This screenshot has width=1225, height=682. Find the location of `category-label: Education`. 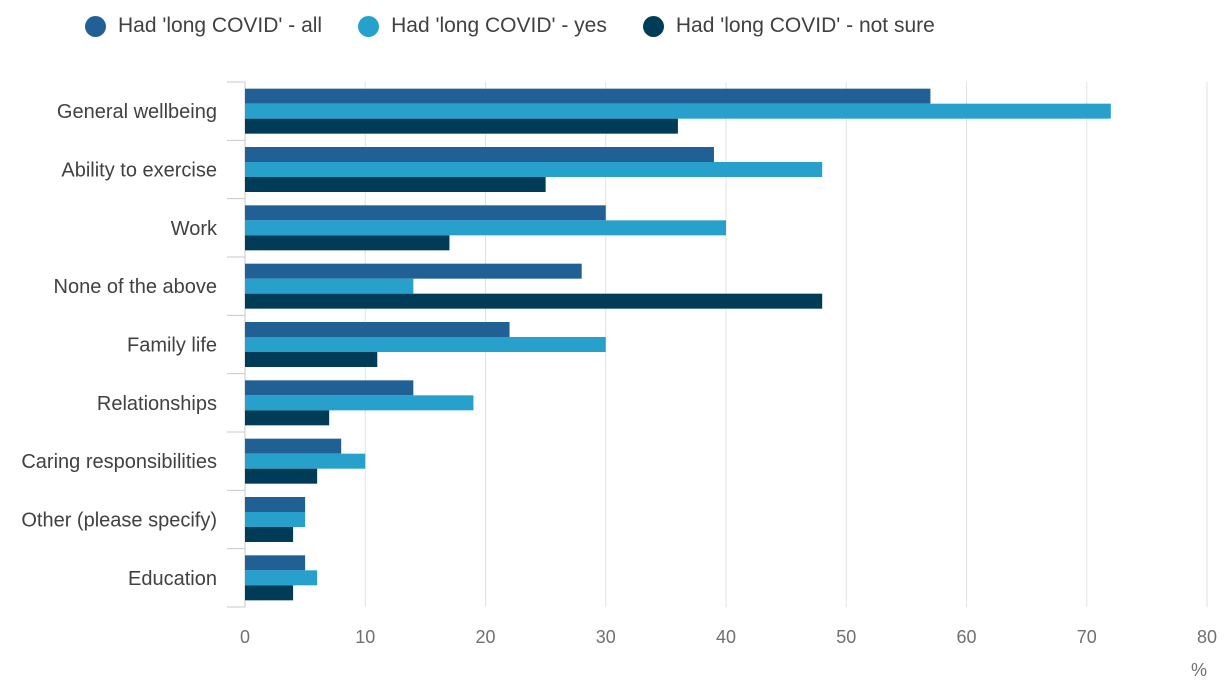

category-label: Education is located at coordinates (172, 579).